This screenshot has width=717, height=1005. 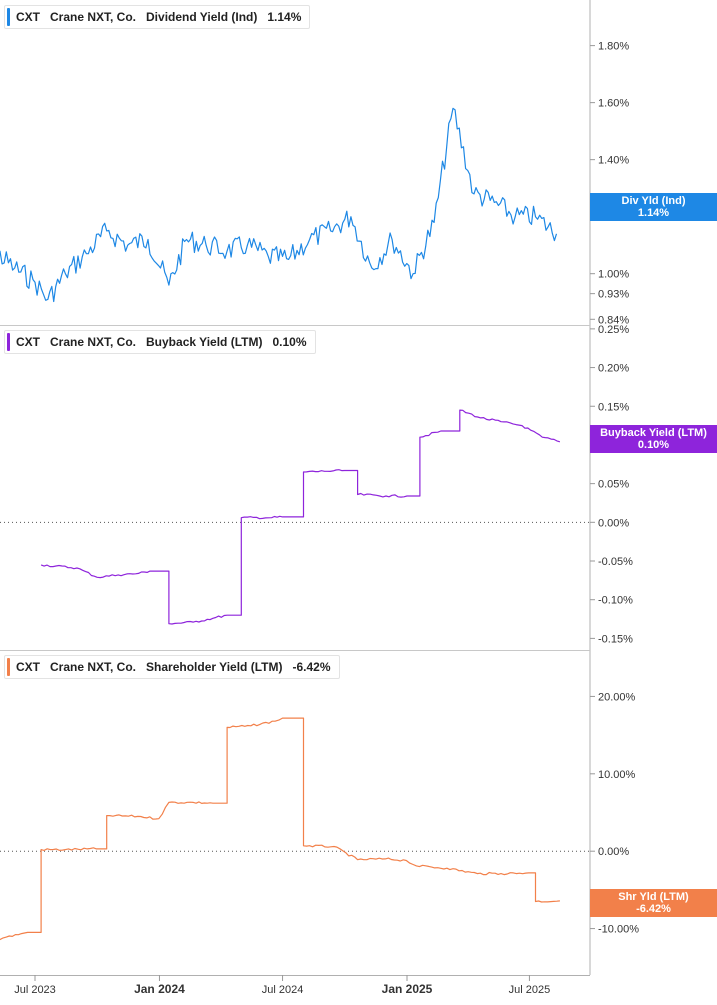 What do you see at coordinates (311, 667) in the screenshot?
I see `legend-value: -6.42%` at bounding box center [311, 667].